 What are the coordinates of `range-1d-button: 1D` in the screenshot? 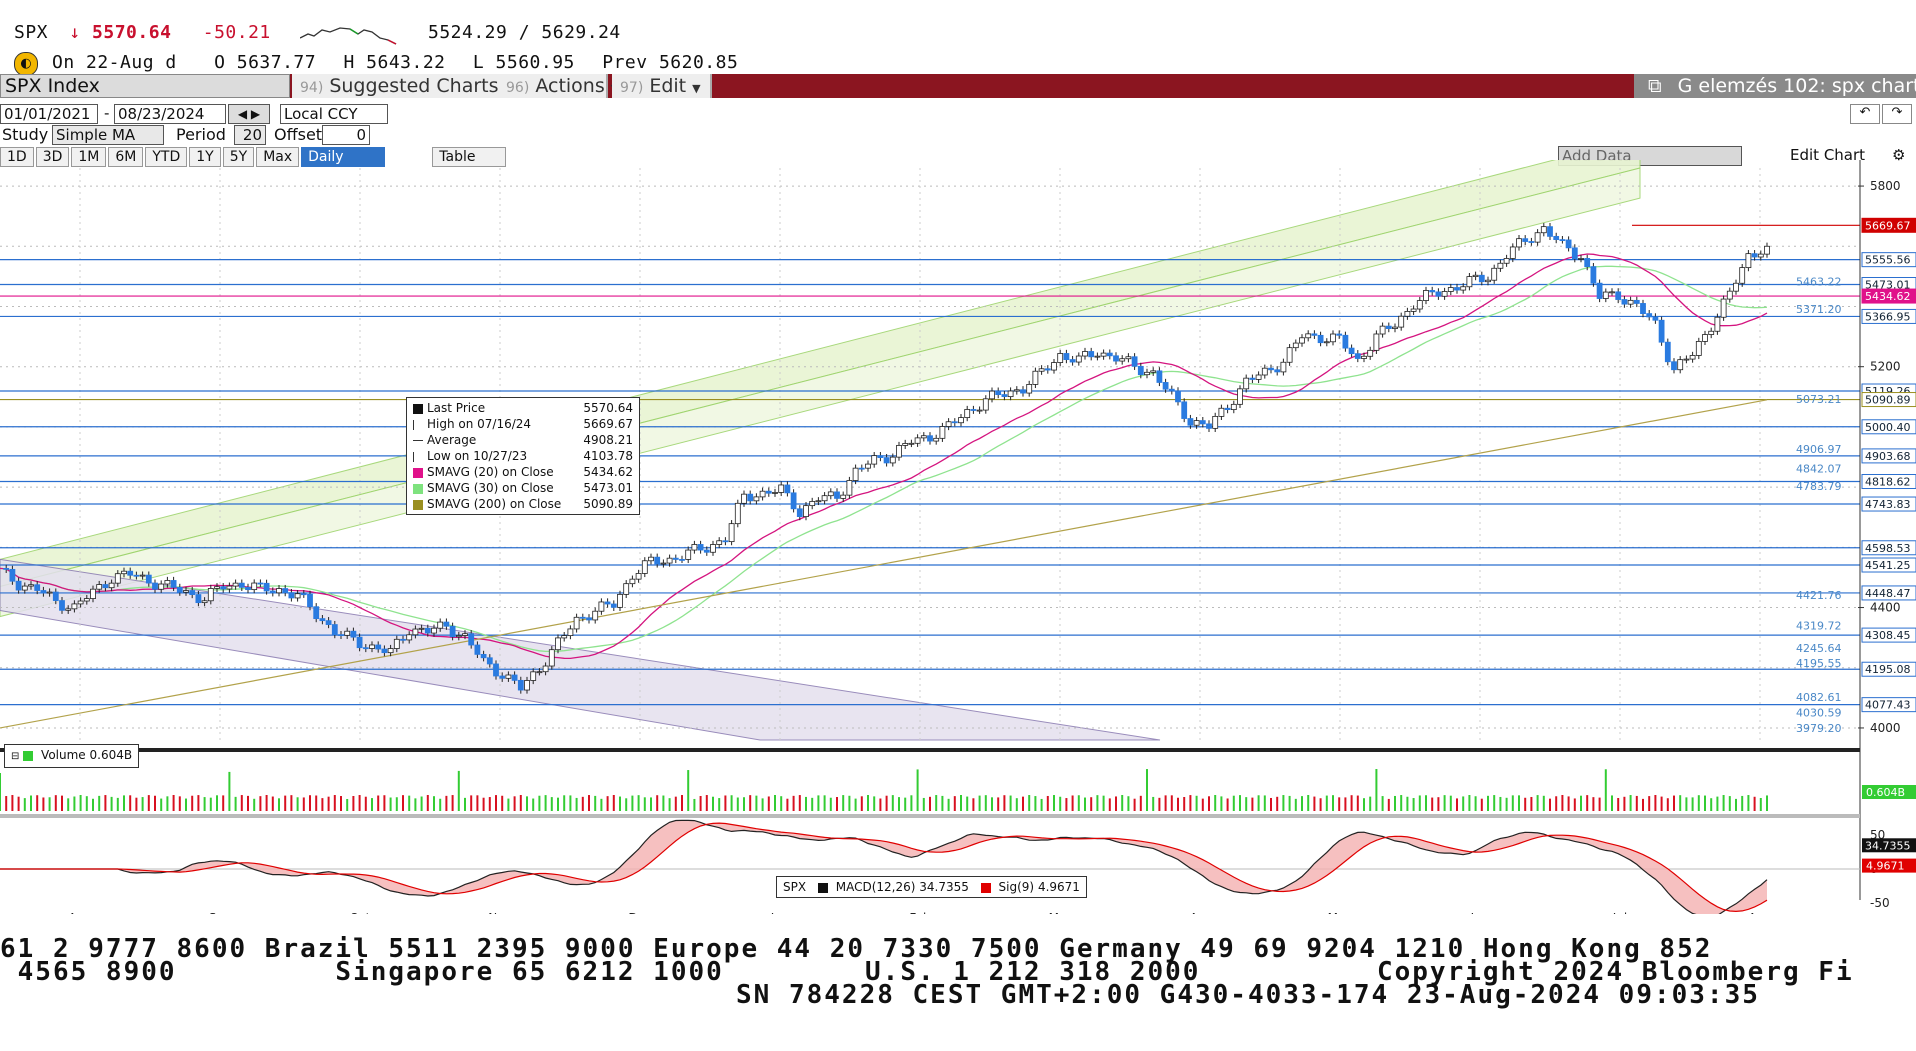 It's located at (17, 157).